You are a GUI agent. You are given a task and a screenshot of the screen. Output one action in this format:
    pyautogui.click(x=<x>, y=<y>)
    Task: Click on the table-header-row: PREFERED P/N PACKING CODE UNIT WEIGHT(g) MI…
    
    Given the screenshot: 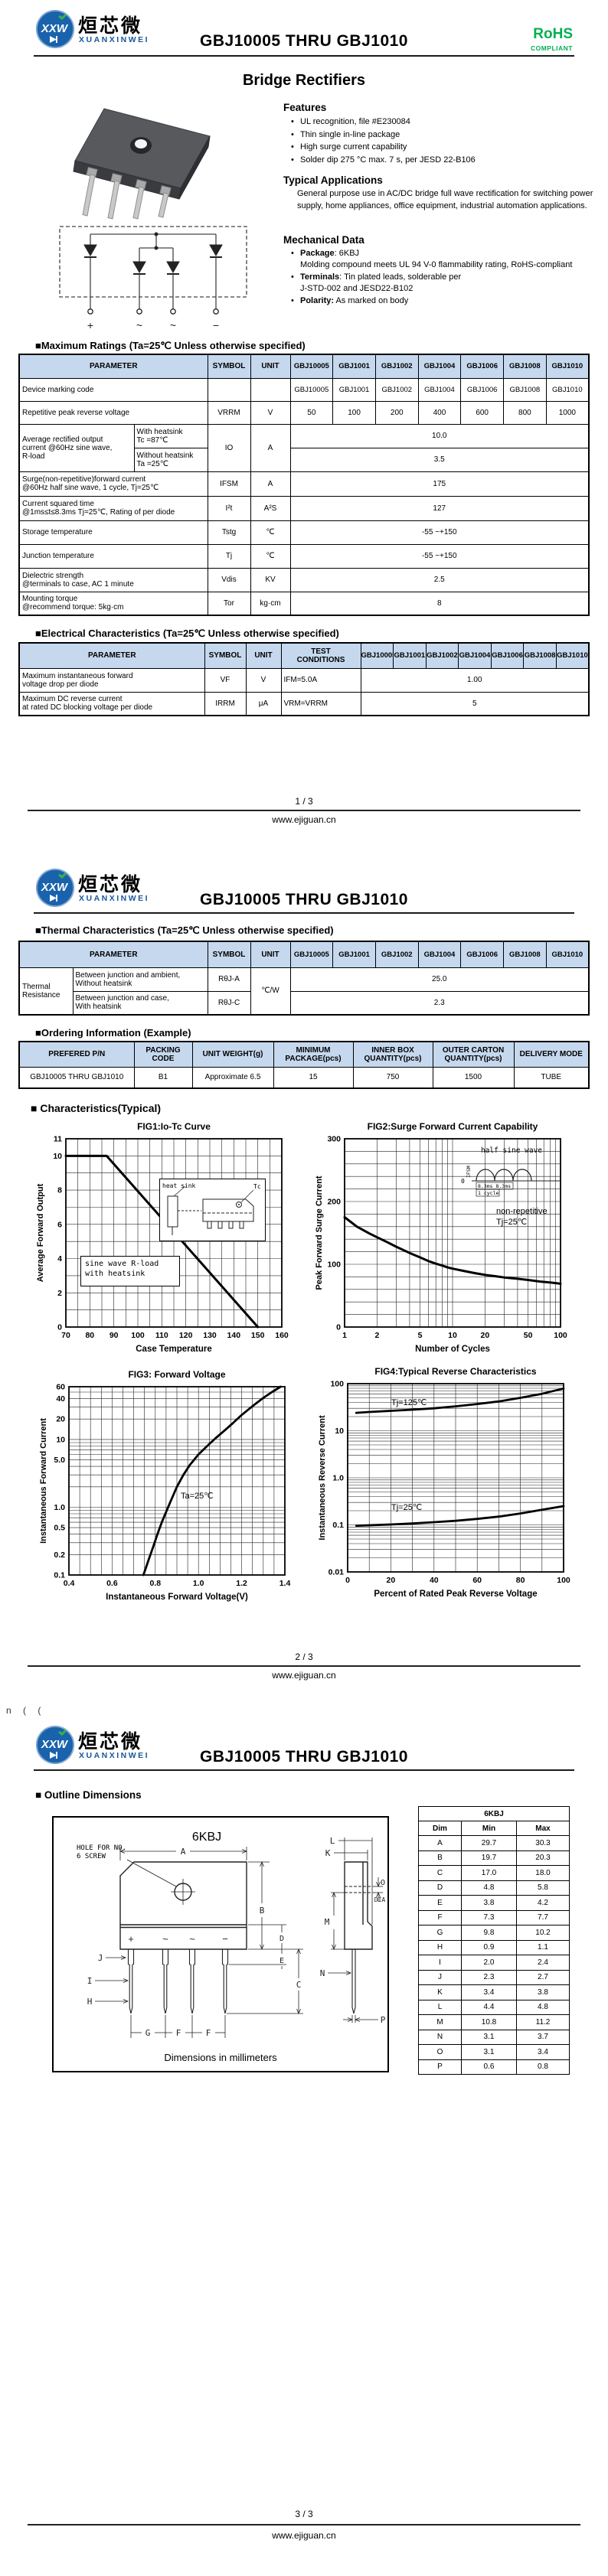 What is the action you would take?
    pyautogui.click(x=304, y=1054)
    